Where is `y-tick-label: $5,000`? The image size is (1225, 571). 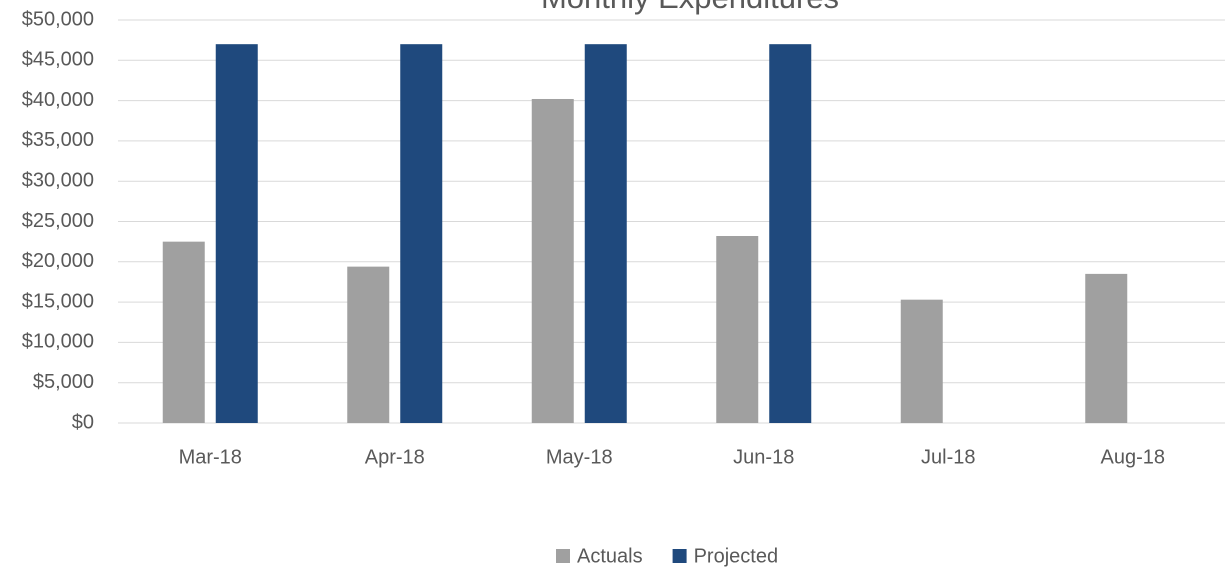
y-tick-label: $5,000 is located at coordinates (63, 382).